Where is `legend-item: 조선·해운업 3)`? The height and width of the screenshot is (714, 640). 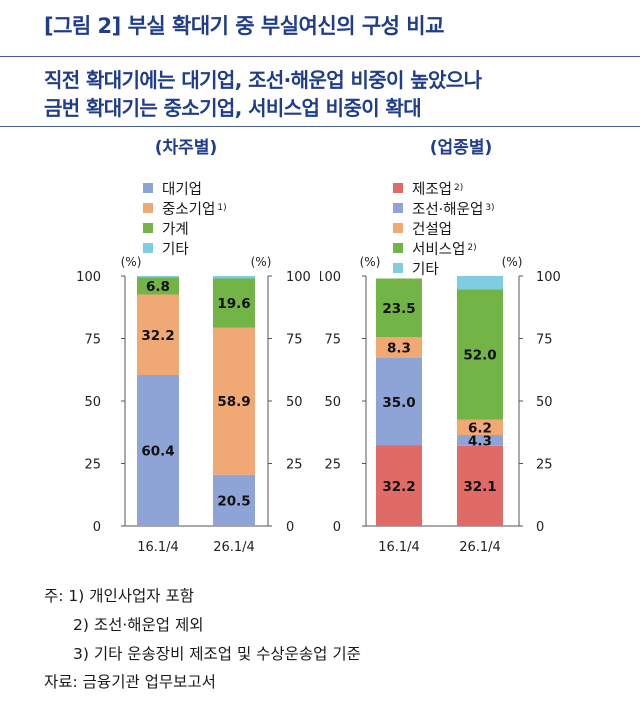 legend-item: 조선·해운업 3) is located at coordinates (444, 208).